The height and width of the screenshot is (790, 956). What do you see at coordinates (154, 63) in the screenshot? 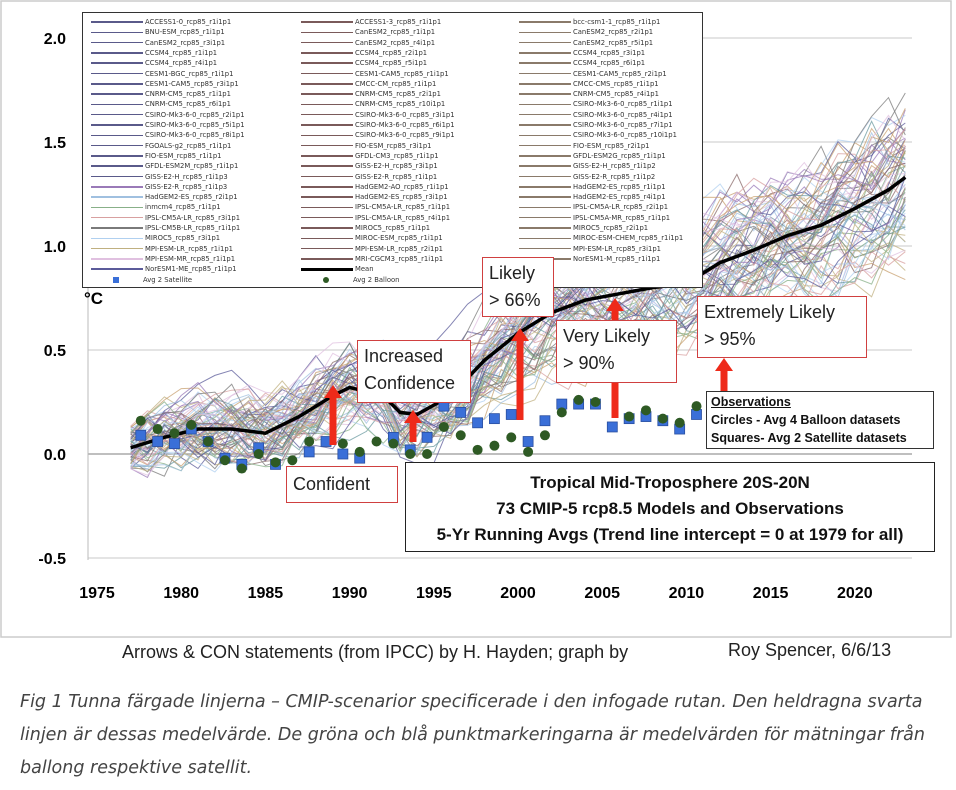
I see `legend-item: CCSM4_rcp85_r4i1p1` at bounding box center [154, 63].